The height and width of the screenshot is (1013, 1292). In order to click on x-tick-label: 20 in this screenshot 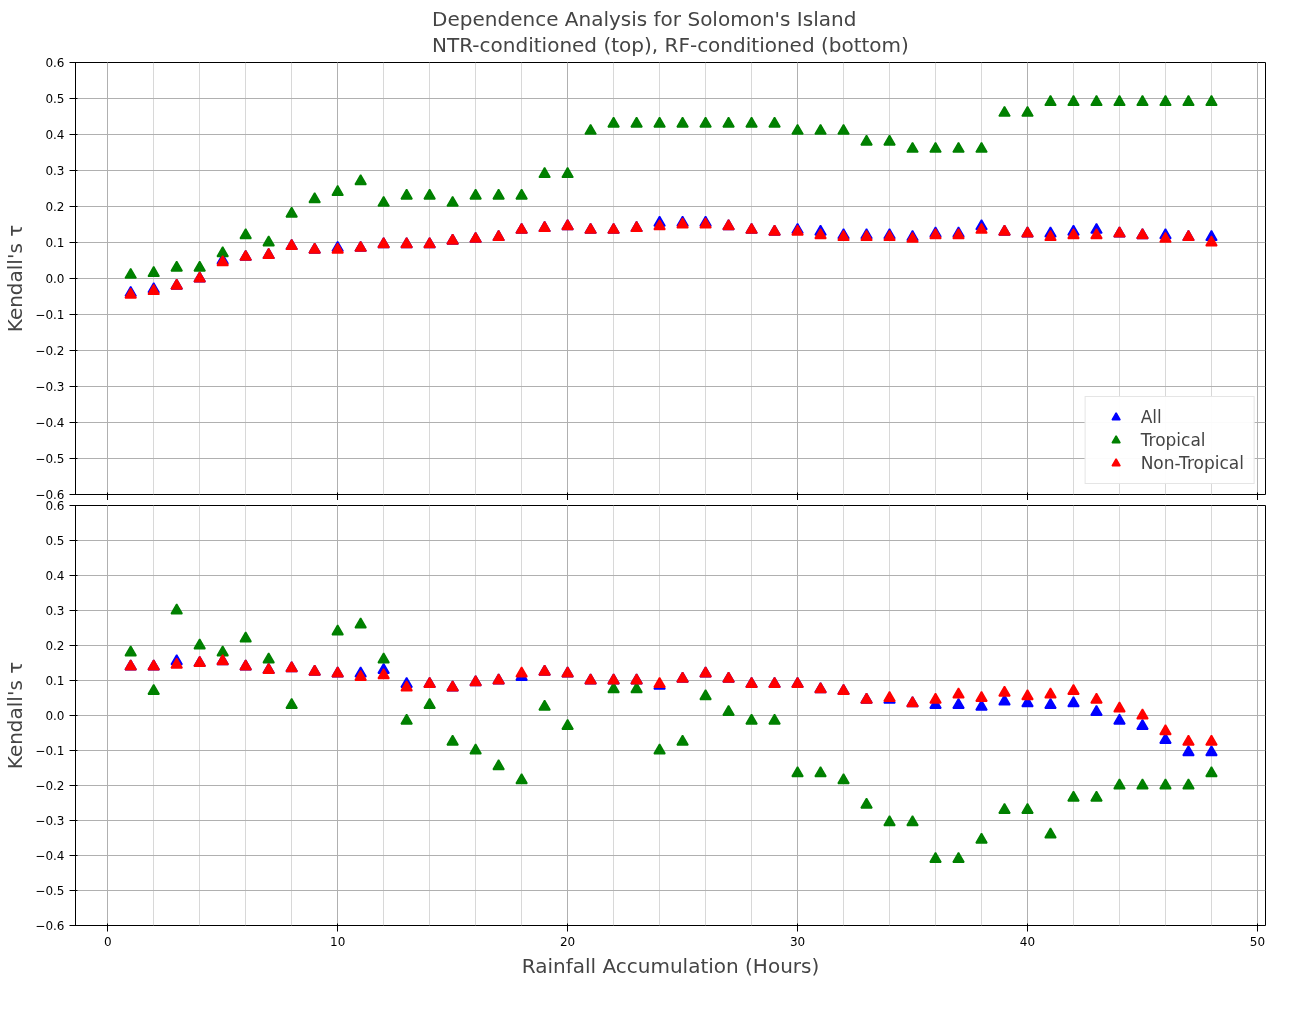, I will do `click(567, 941)`.